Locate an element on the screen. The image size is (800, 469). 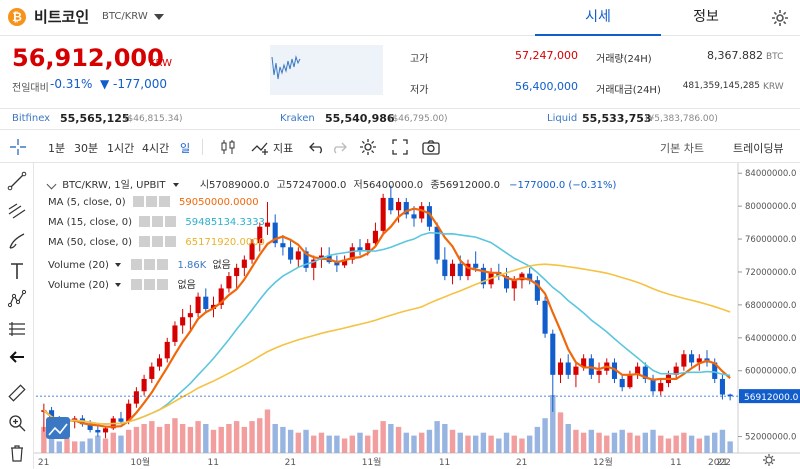
tab-info: 정보 is located at coordinates (706, 17).